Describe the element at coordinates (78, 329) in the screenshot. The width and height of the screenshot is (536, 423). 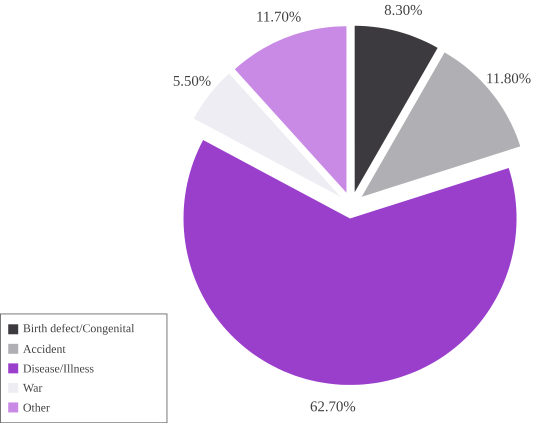
I see `legend-label: Birth defect/Congenital` at that location.